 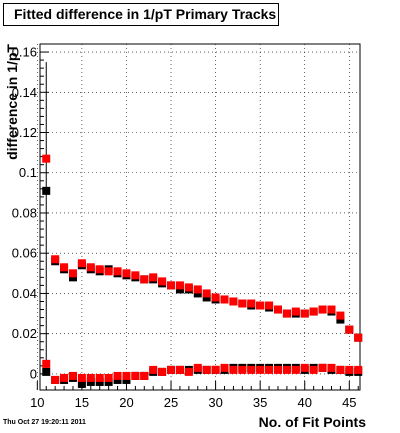 I want to click on y-tick-label: 0.02, so click(x=24, y=333).